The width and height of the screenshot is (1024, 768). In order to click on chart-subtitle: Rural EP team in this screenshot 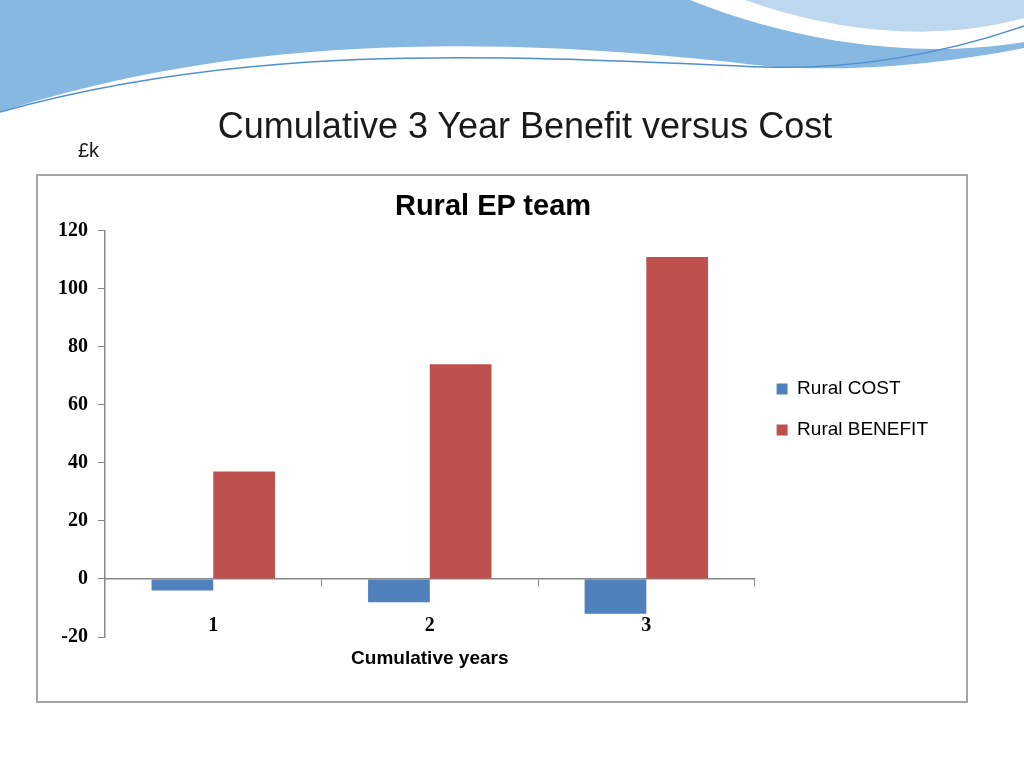, I will do `click(493, 205)`.